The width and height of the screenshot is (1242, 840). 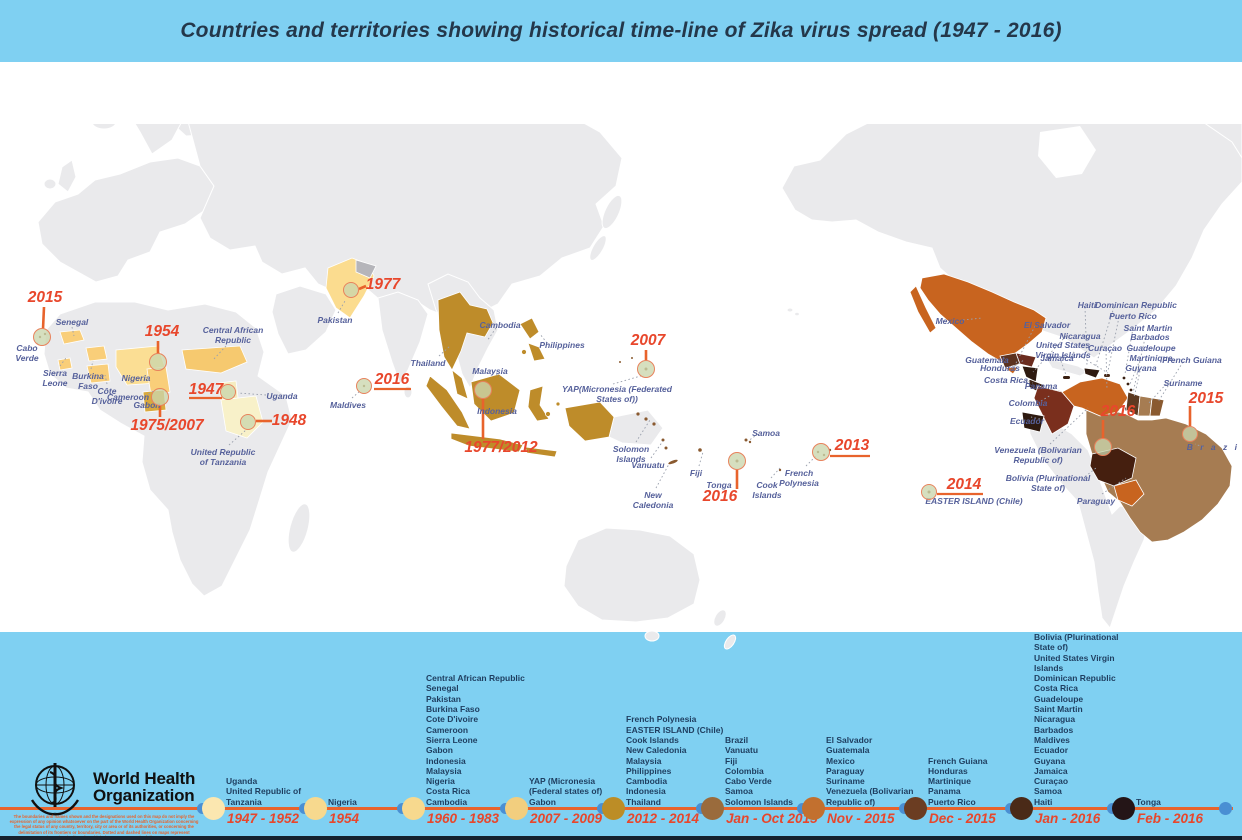 What do you see at coordinates (1148, 801) in the screenshot?
I see `timeline-country-list: Tonga` at bounding box center [1148, 801].